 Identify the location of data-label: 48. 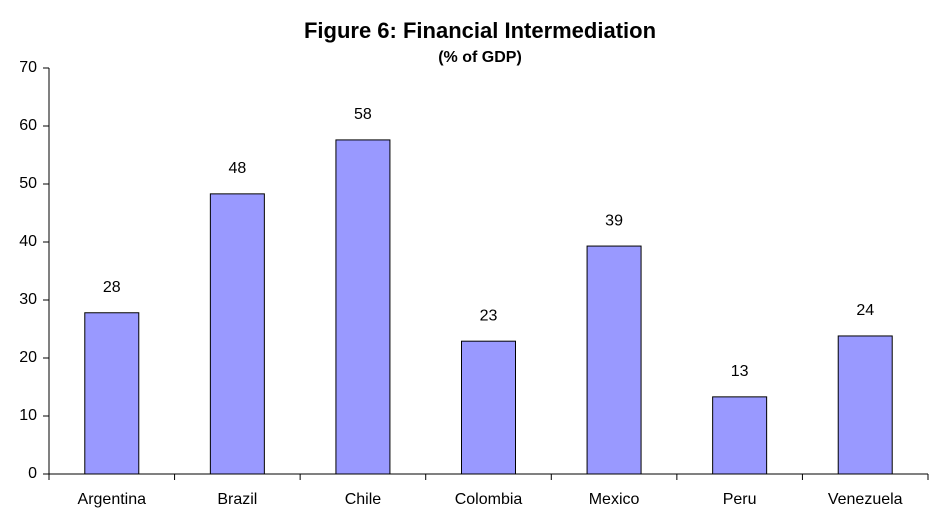
(237, 168).